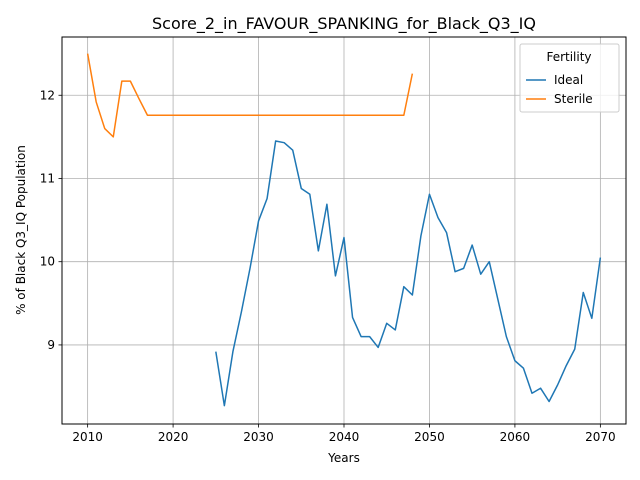  What do you see at coordinates (600, 437) in the screenshot?
I see `x-tick-label: 2070` at bounding box center [600, 437].